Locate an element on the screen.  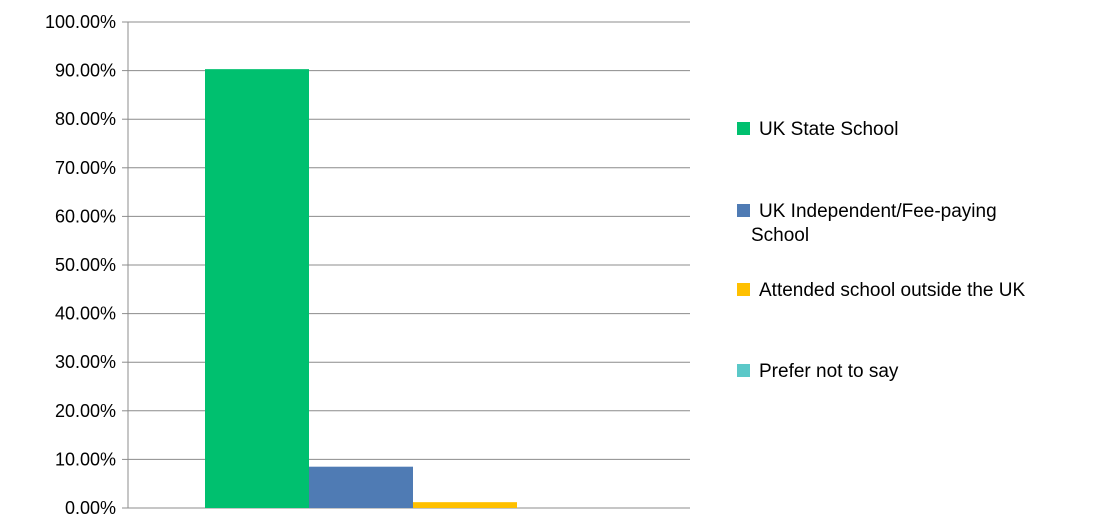
y-tick-label: 40.00% is located at coordinates (85, 314).